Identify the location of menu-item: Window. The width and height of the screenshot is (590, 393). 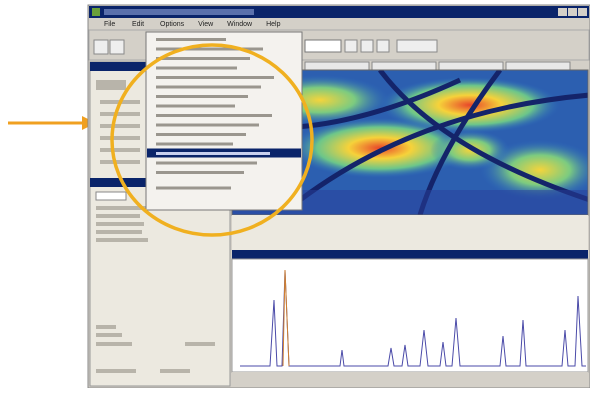
(240, 24).